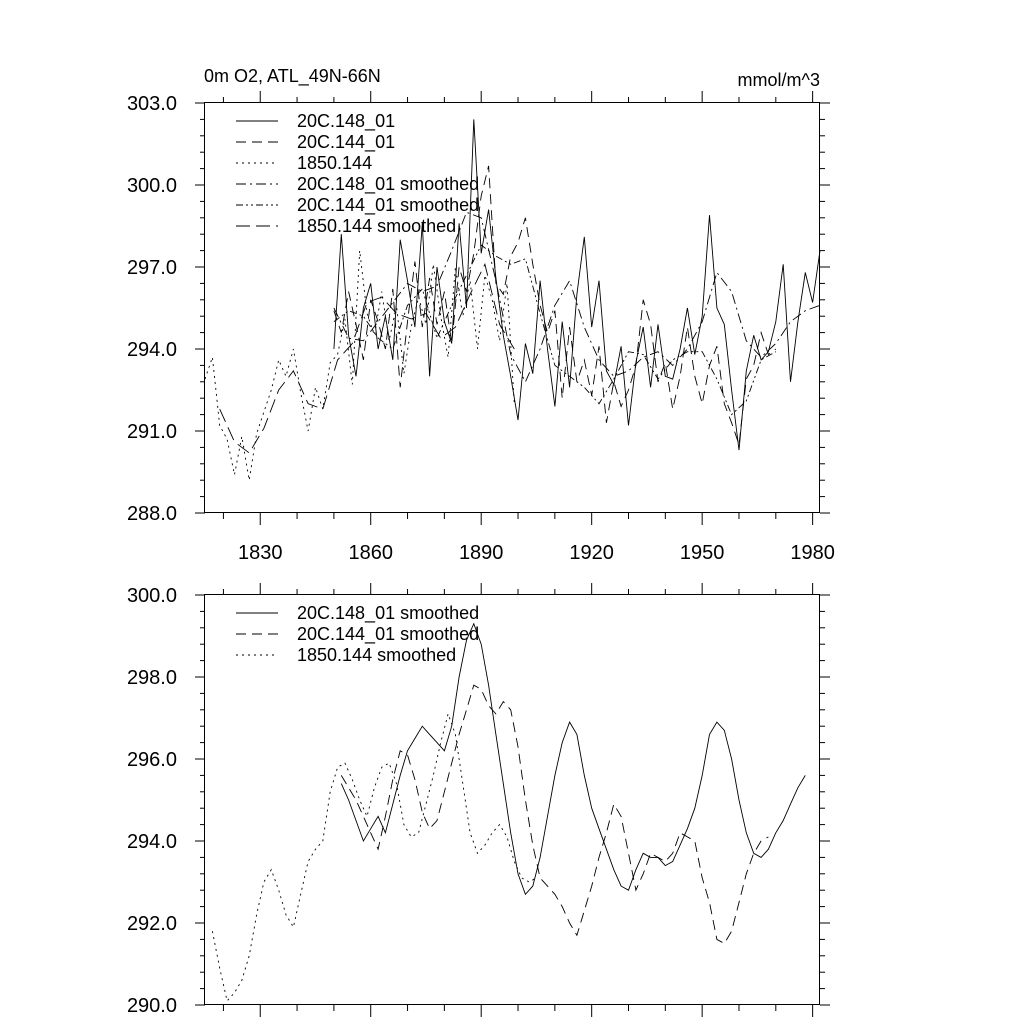  Describe the element at coordinates (779, 80) in the screenshot. I see `units-label: mmol/m^3` at that location.